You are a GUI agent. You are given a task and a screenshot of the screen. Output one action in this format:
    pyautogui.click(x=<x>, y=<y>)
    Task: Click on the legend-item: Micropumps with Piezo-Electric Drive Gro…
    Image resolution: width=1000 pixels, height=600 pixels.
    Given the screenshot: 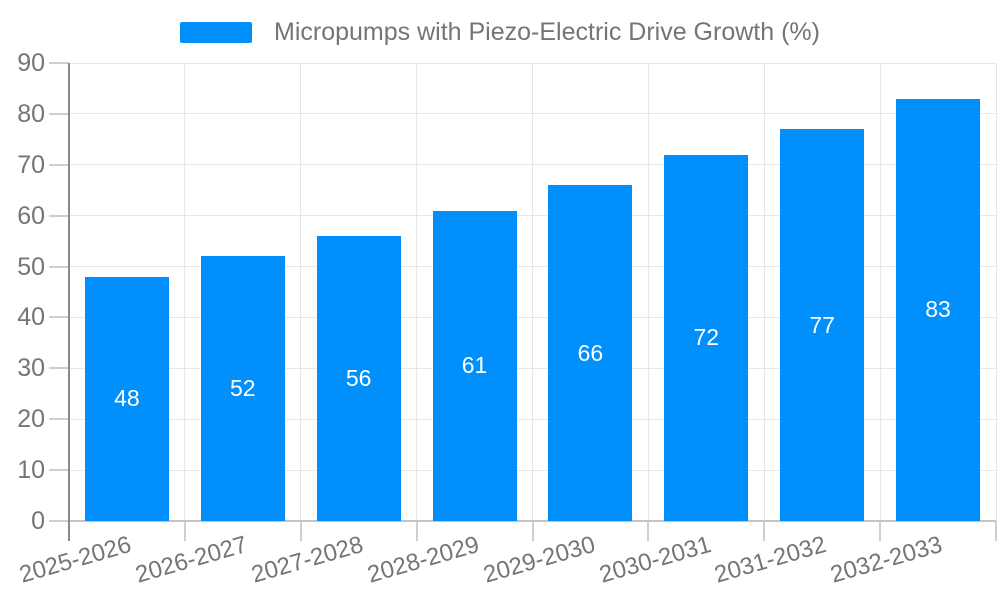 What is the action you would take?
    pyautogui.click(x=500, y=32)
    